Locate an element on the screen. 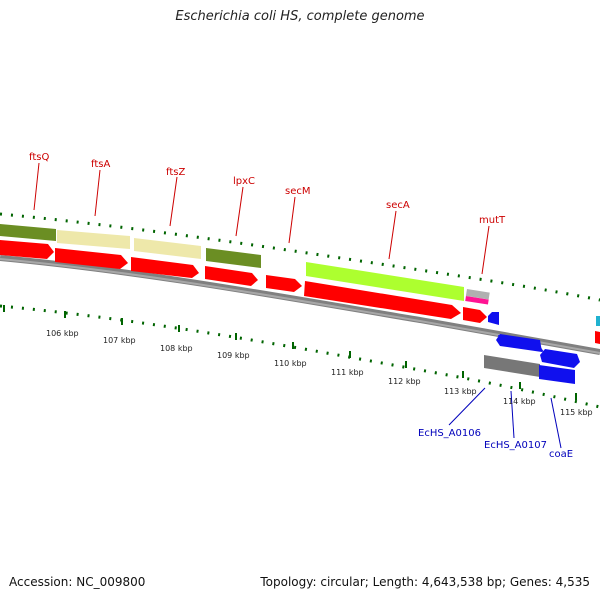 The height and width of the screenshot is (600, 600). gene-label-coae: coaE is located at coordinates (561, 454).